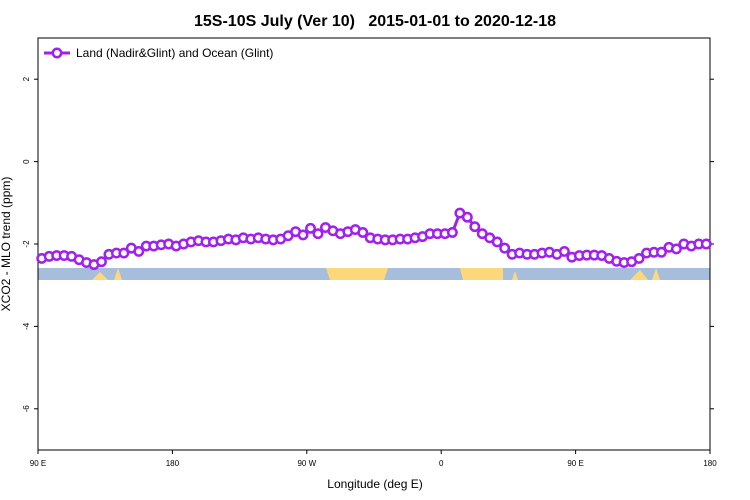 The image size is (750, 500). I want to click on x-tick-label: 90 W, so click(306, 463).